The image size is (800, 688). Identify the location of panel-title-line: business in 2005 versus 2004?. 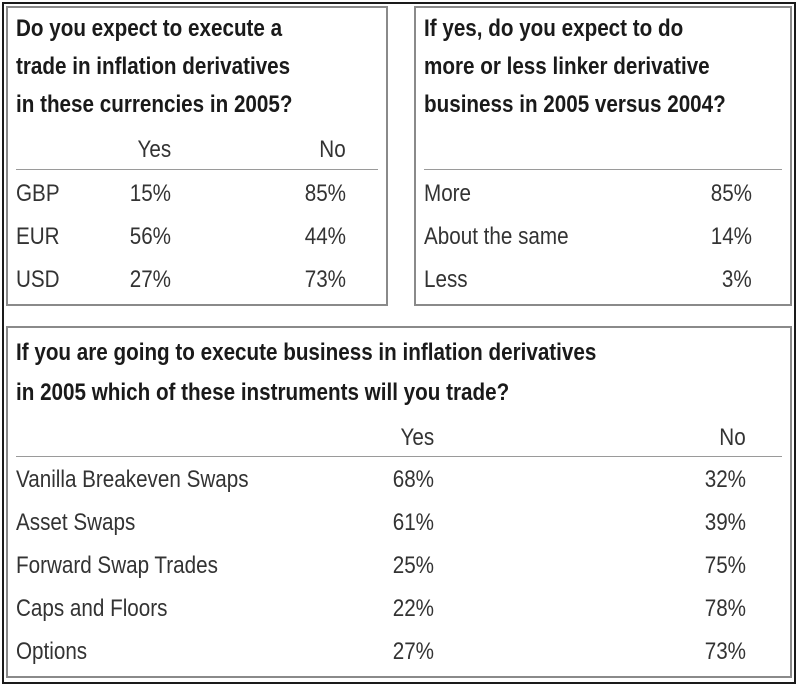
(575, 104).